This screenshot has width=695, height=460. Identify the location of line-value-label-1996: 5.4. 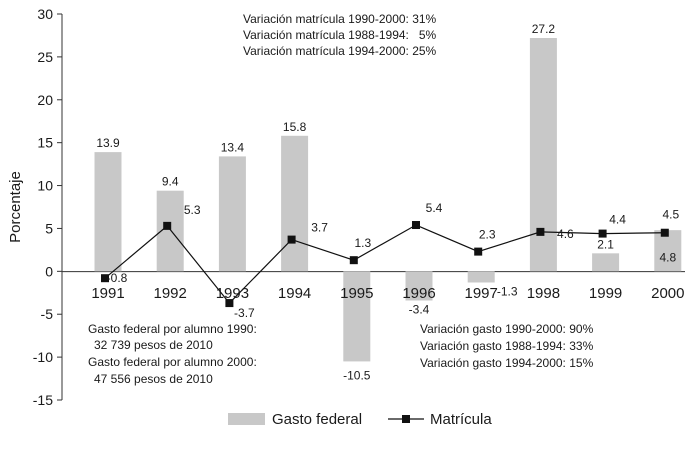
(434, 208).